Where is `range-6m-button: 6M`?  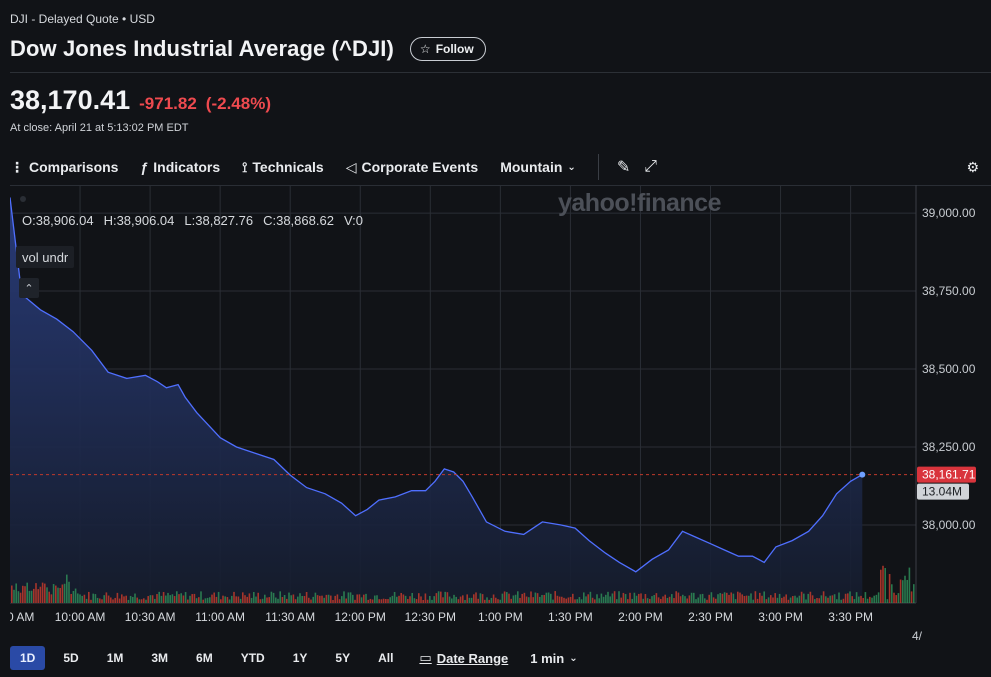
range-6m-button: 6M is located at coordinates (204, 658).